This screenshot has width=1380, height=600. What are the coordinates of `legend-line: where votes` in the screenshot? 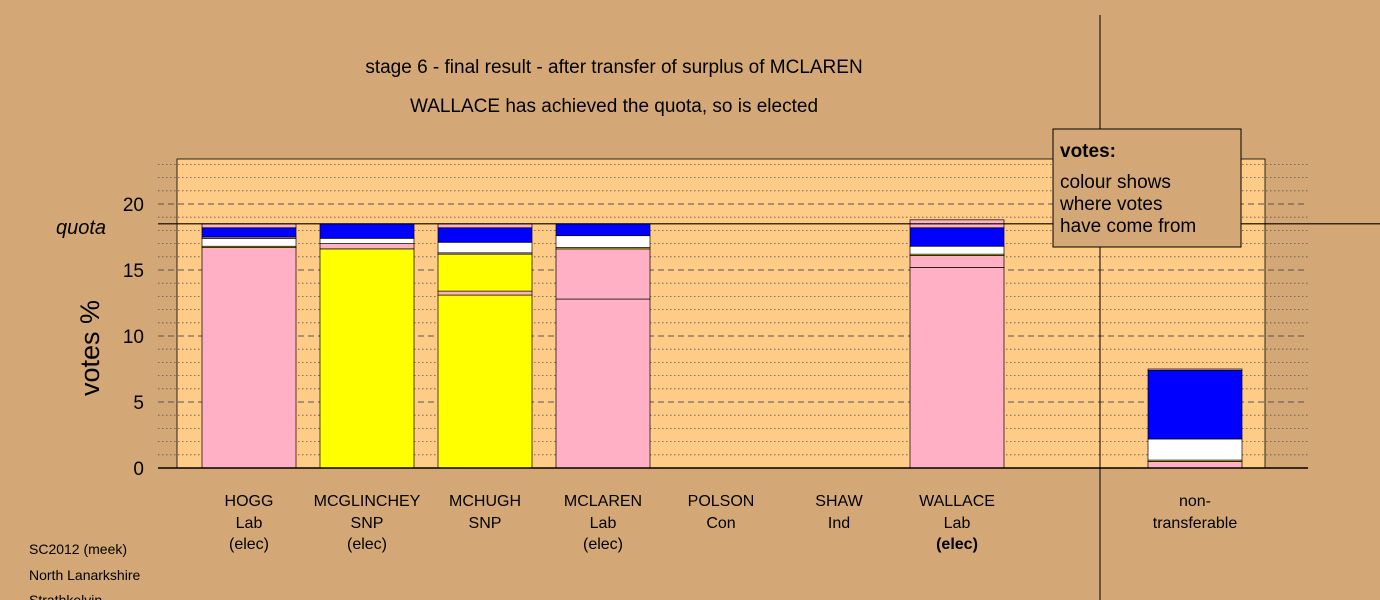 It's located at (1110, 204).